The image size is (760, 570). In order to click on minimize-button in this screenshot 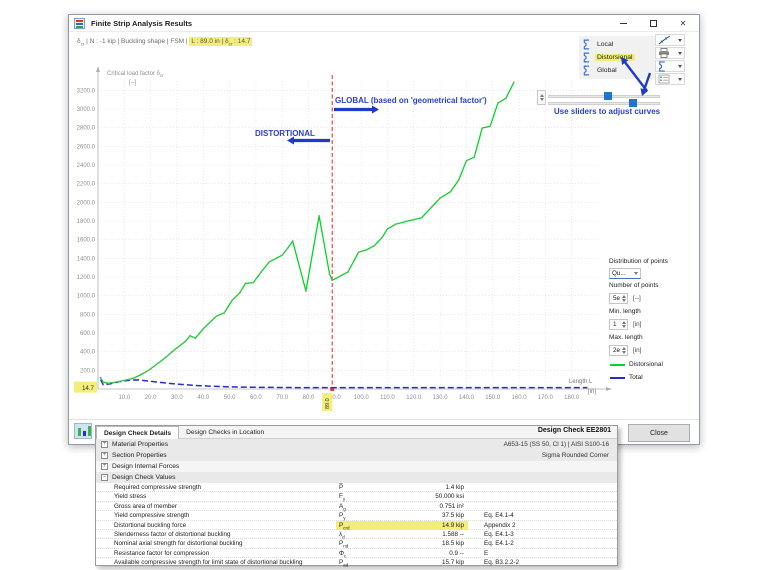, I will do `click(623, 23)`.